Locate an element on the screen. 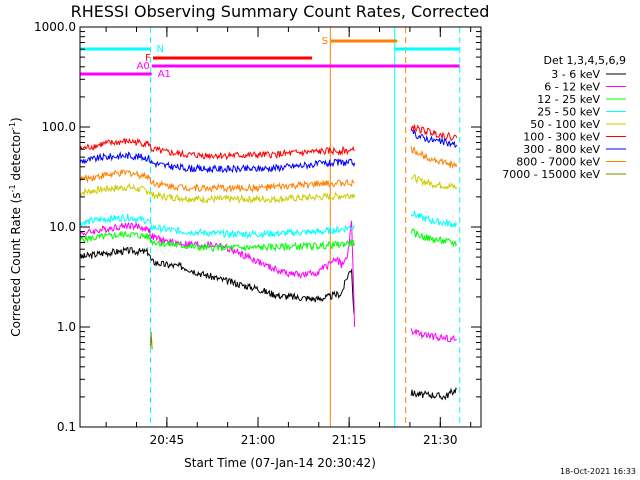 The width and height of the screenshot is (640, 480). legend-entry-label: 100 - 300 keV is located at coordinates (561, 137).